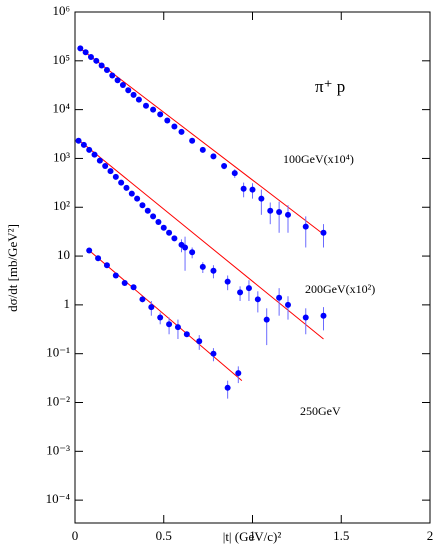 This screenshot has height=548, width=436. What do you see at coordinates (63, 254) in the screenshot?
I see `y-tick-label: 10` at bounding box center [63, 254].